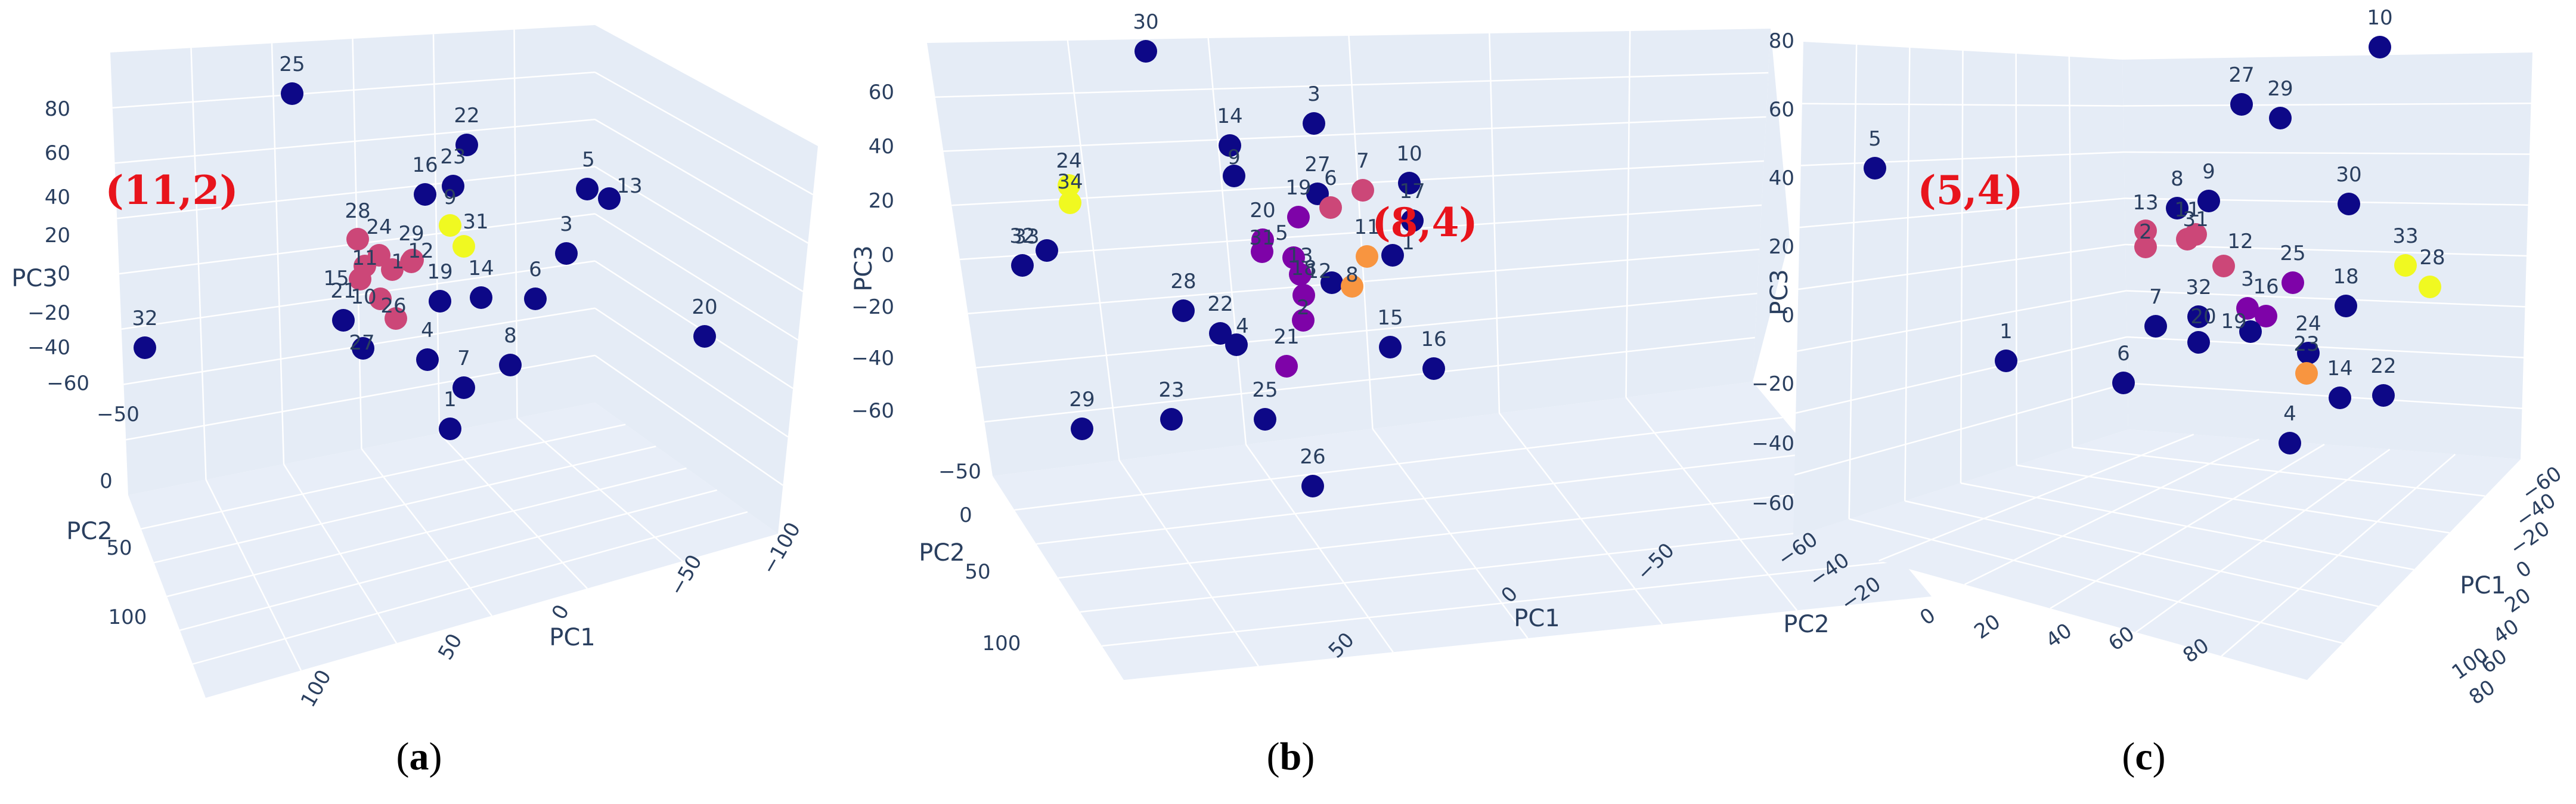 The width and height of the screenshot is (2576, 804). Describe the element at coordinates (364, 258) in the screenshot. I see `point-label: 11` at that location.